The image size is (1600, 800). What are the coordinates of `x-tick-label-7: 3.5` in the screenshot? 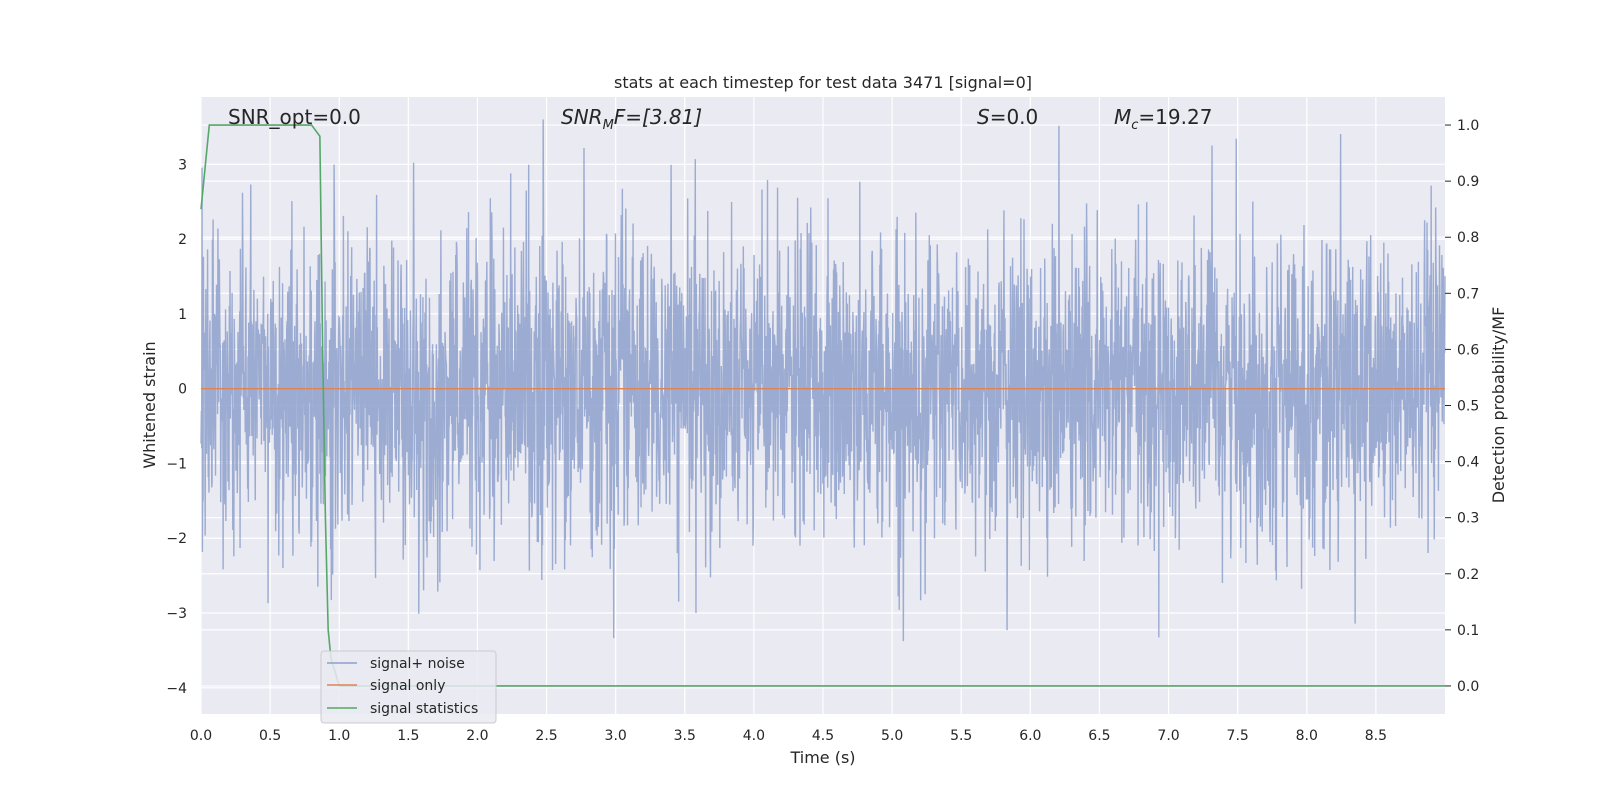 It's located at (685, 736).